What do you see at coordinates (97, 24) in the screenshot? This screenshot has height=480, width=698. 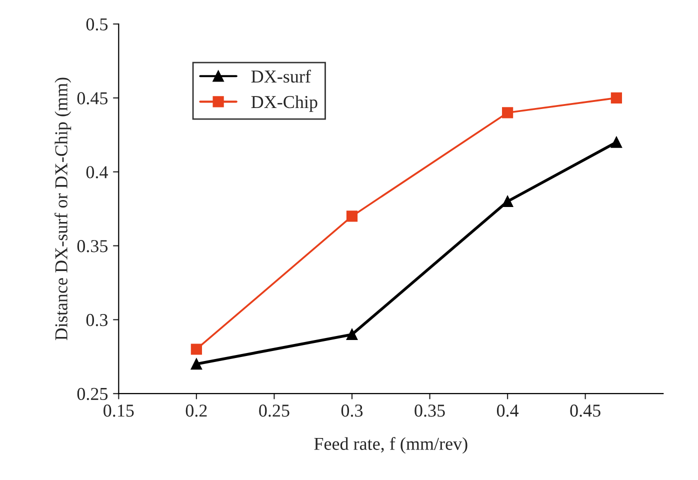 I see `y-tick-label: 0.5` at bounding box center [97, 24].